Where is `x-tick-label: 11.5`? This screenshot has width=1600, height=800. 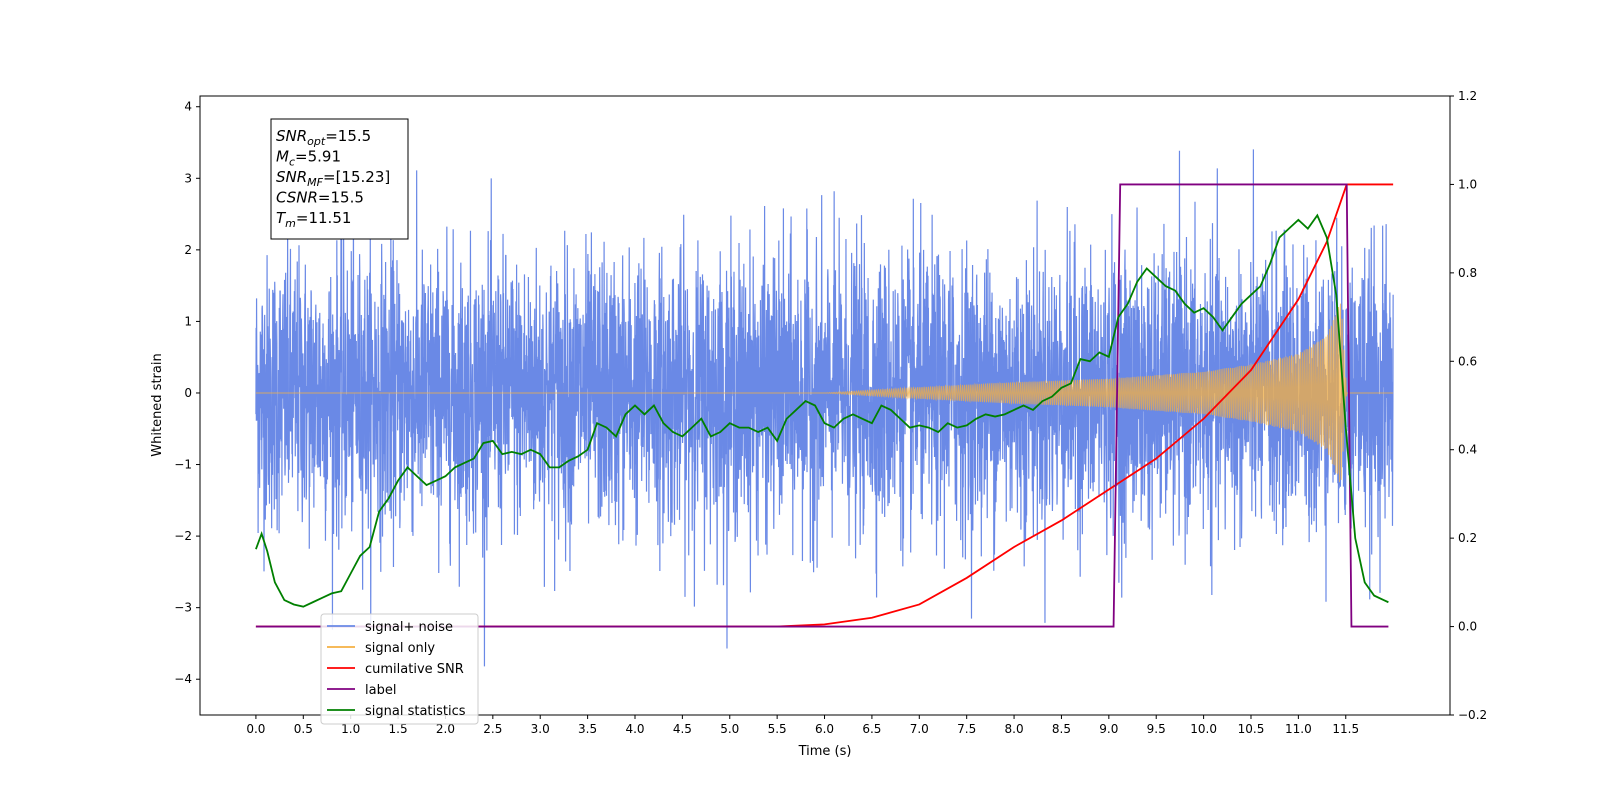
x-tick-label: 11.5 is located at coordinates (1345, 729).